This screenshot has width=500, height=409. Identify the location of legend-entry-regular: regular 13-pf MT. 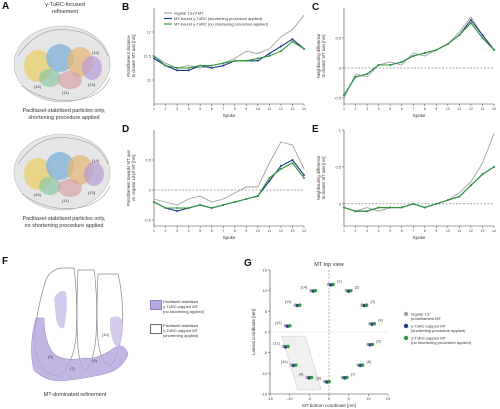
(189, 13).